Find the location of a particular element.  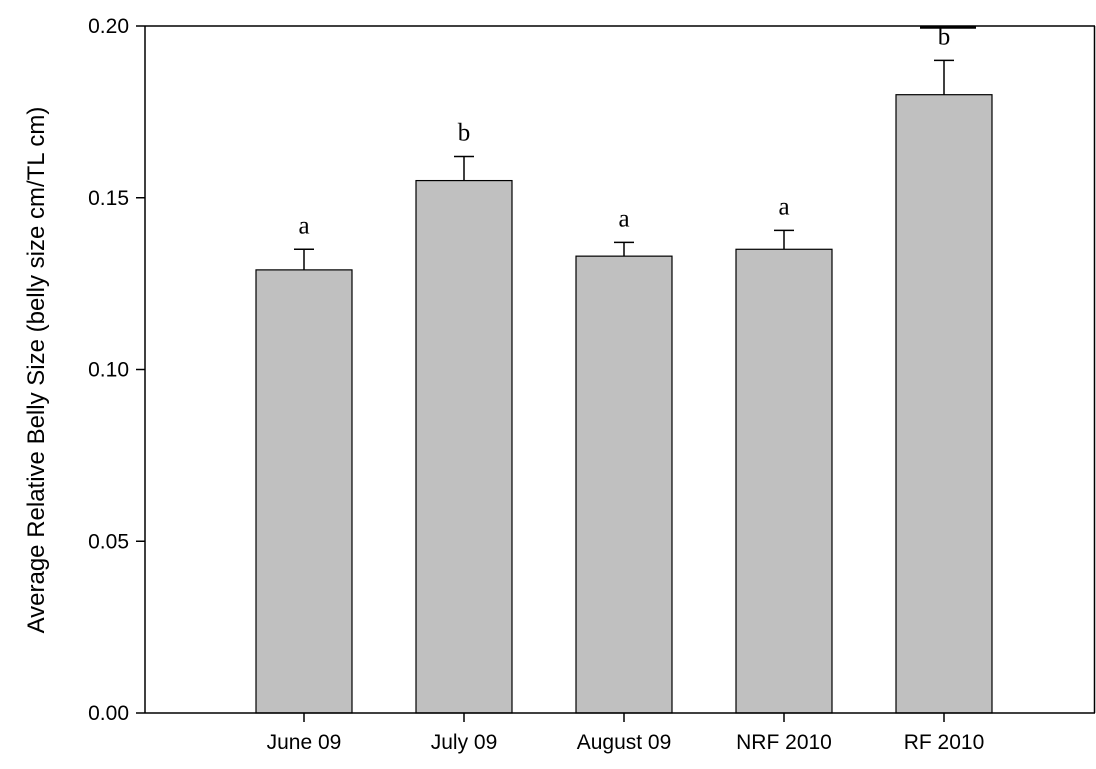

y-tick-label: 0.00 is located at coordinates (108, 713).